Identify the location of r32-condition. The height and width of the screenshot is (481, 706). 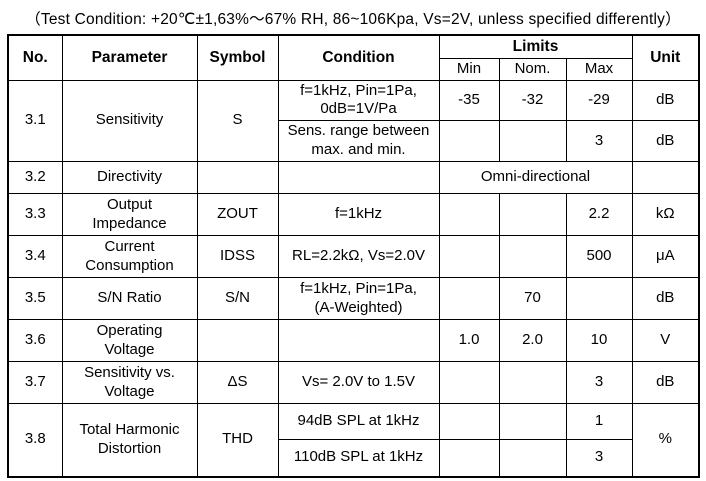
(358, 177).